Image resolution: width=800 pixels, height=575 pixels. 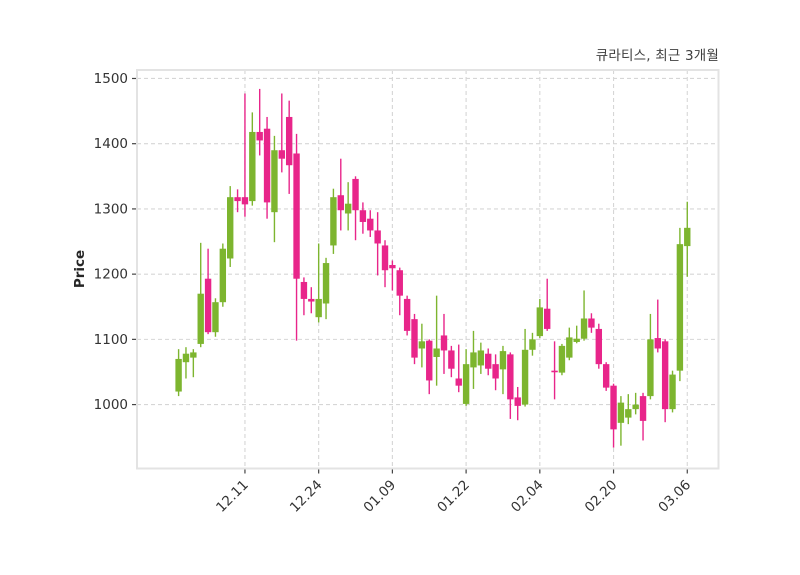 What do you see at coordinates (380, 496) in the screenshot?
I see `x-tick-label: 01.09` at bounding box center [380, 496].